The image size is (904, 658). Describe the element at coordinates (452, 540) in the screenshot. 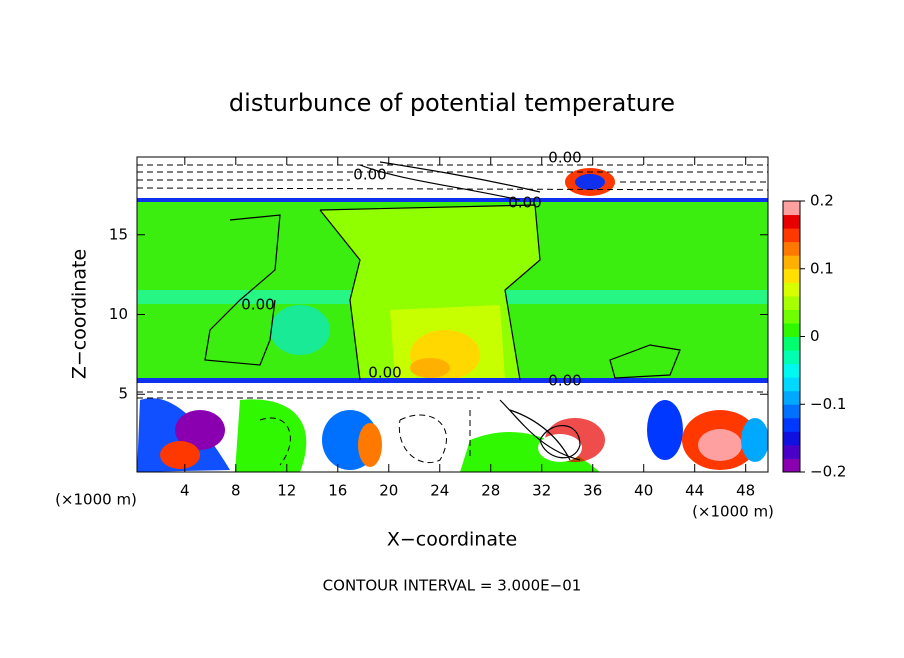

I see `x-axis-label: X−coordinate` at that location.